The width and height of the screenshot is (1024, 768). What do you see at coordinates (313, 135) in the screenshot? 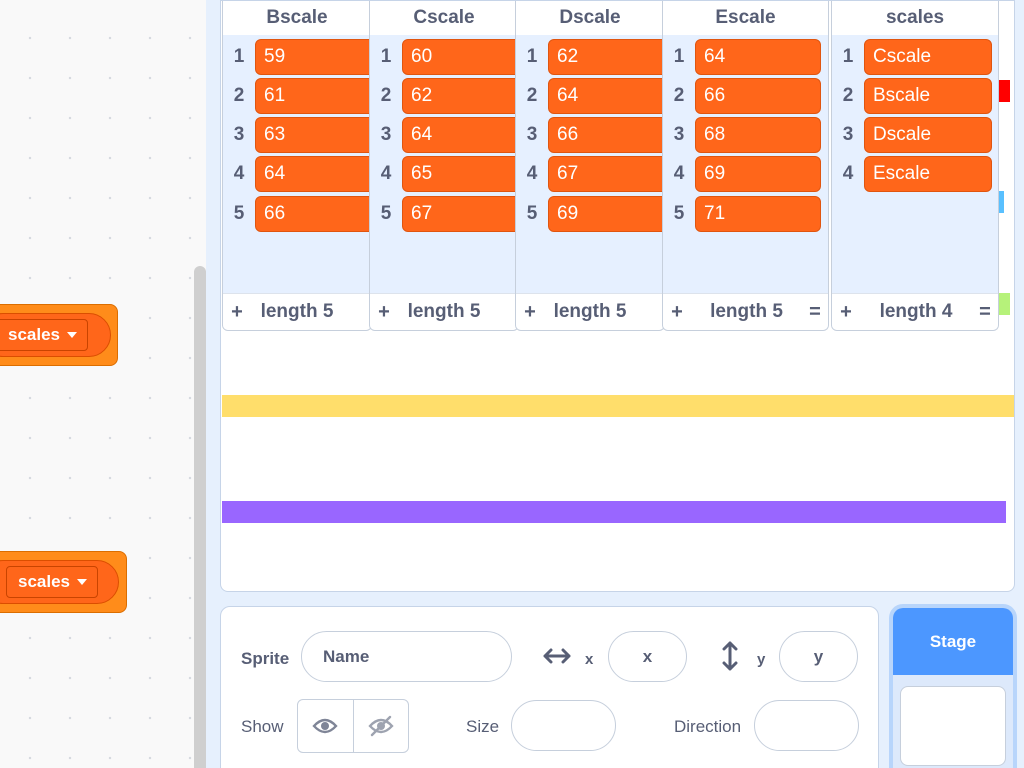
I see `list-row-value: 63` at bounding box center [313, 135].